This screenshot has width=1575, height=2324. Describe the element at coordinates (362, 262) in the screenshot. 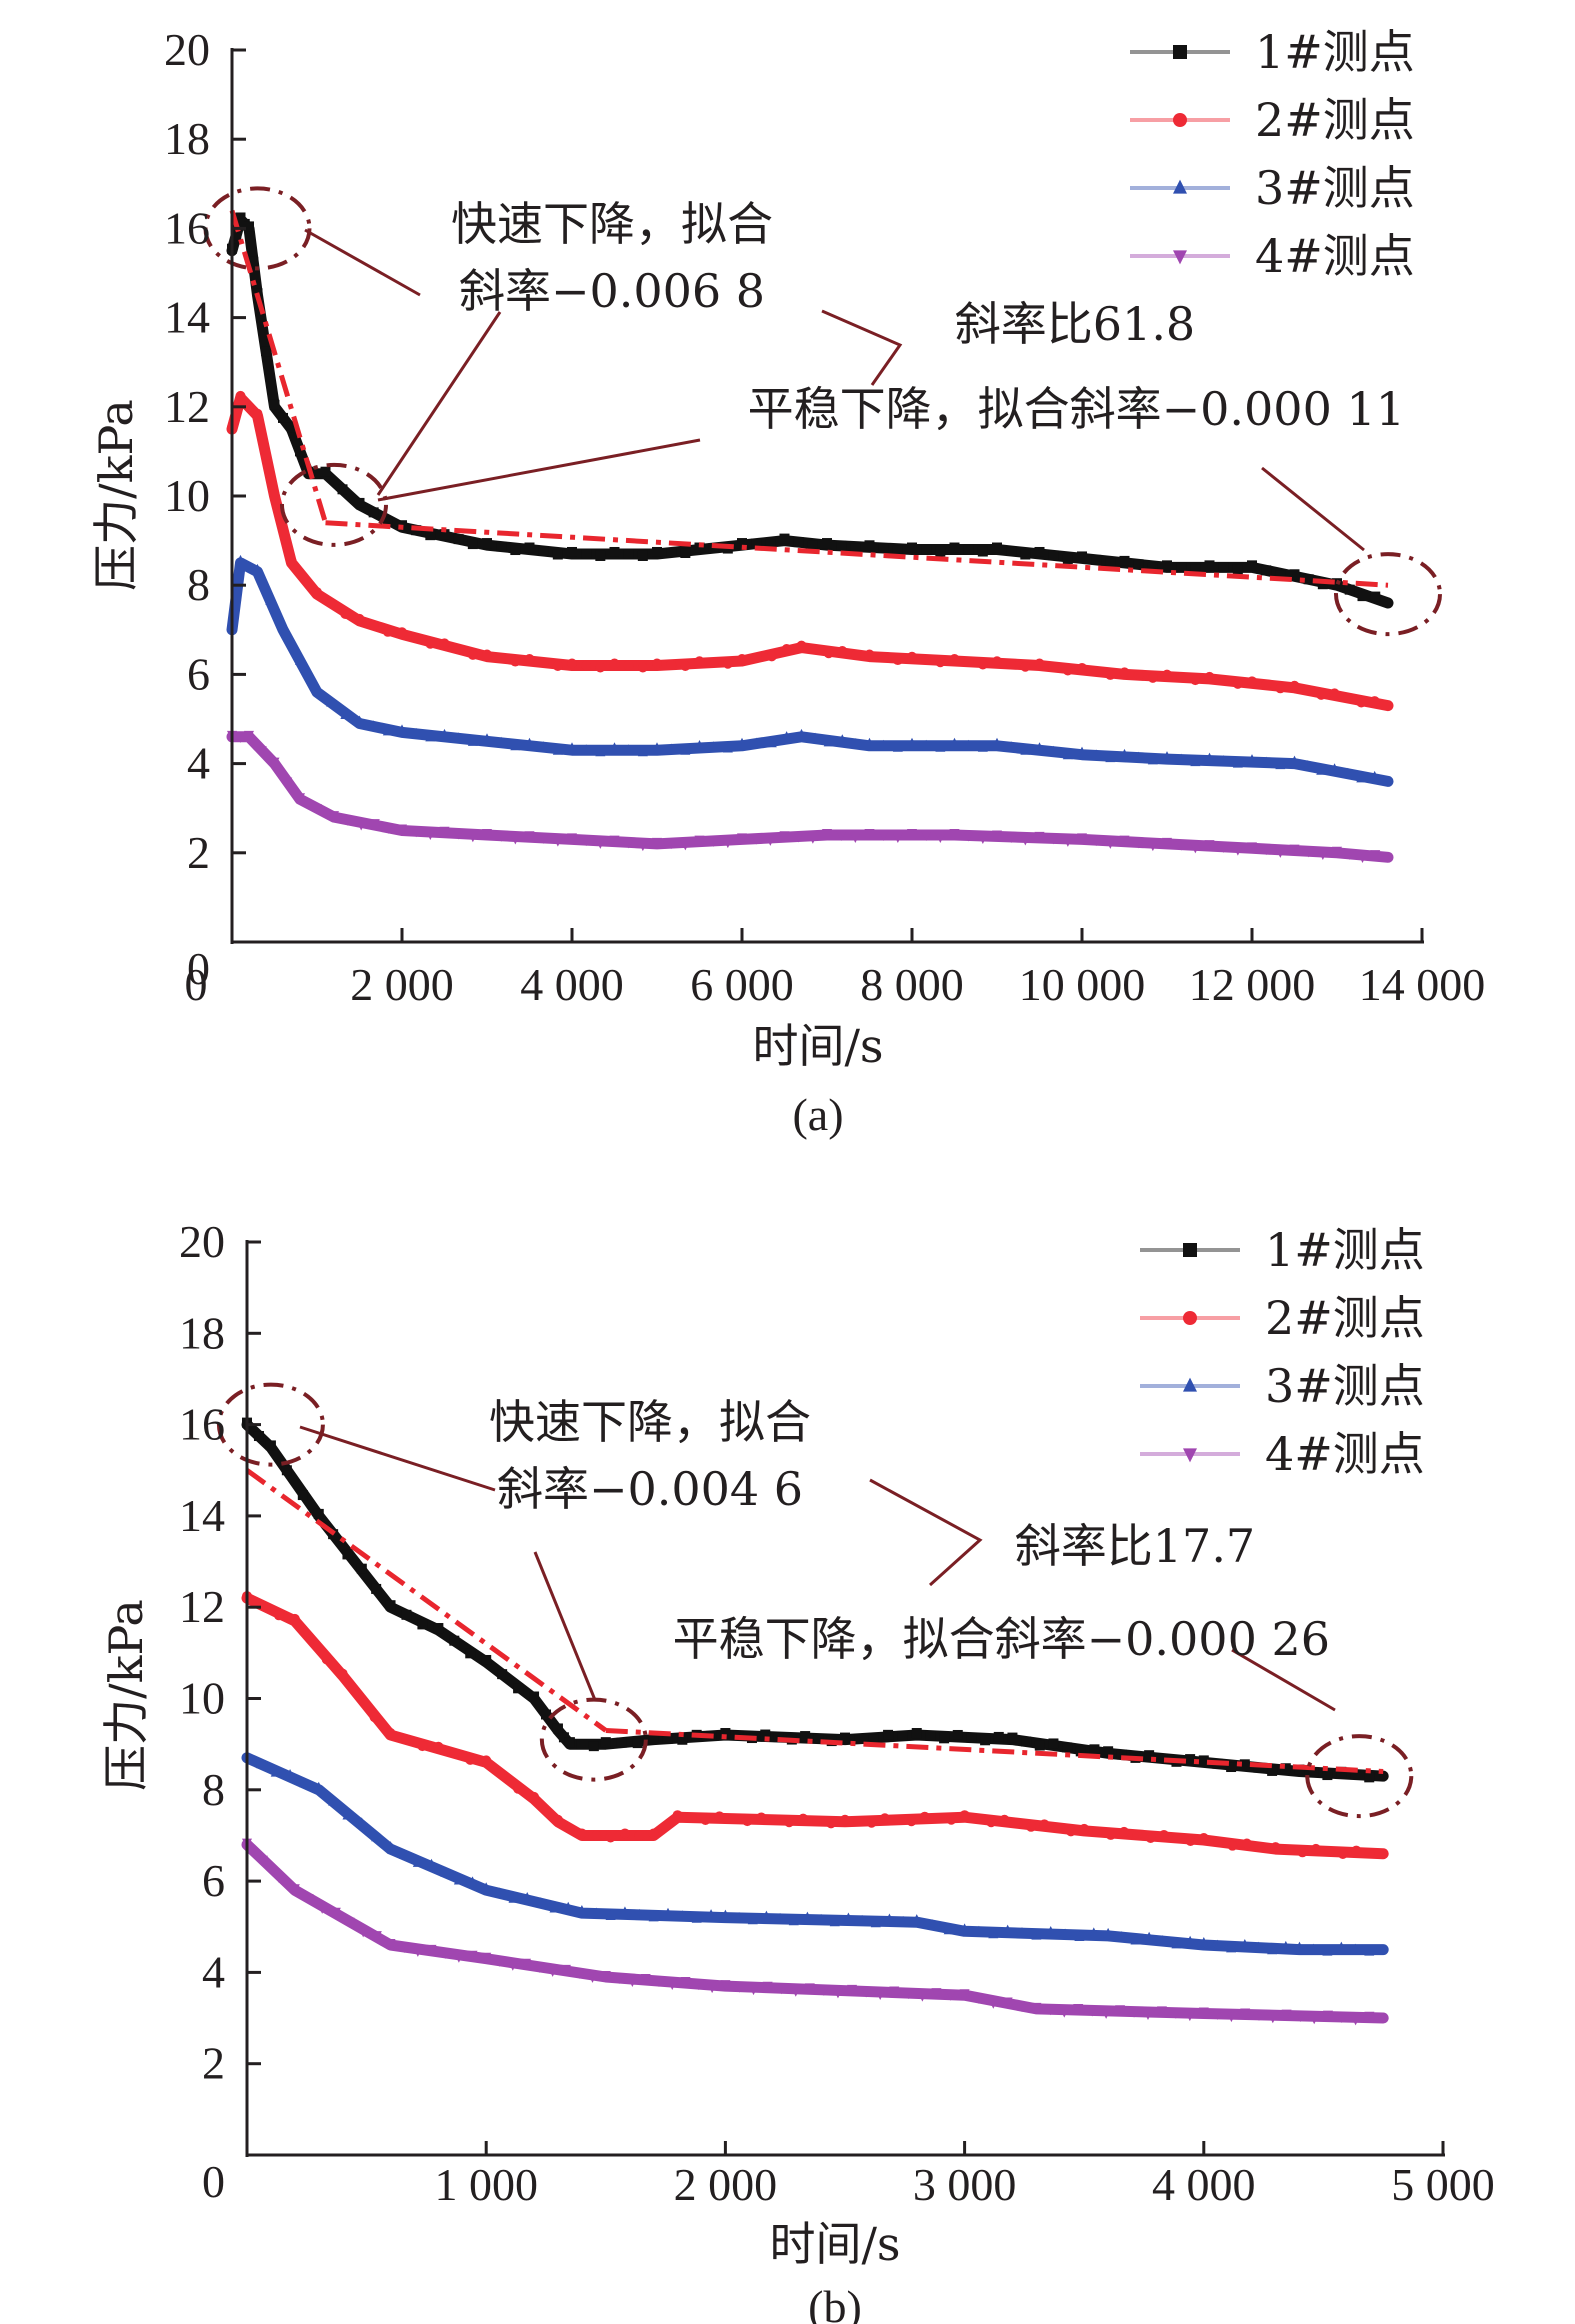

I see `callout-line-fast-start` at that location.